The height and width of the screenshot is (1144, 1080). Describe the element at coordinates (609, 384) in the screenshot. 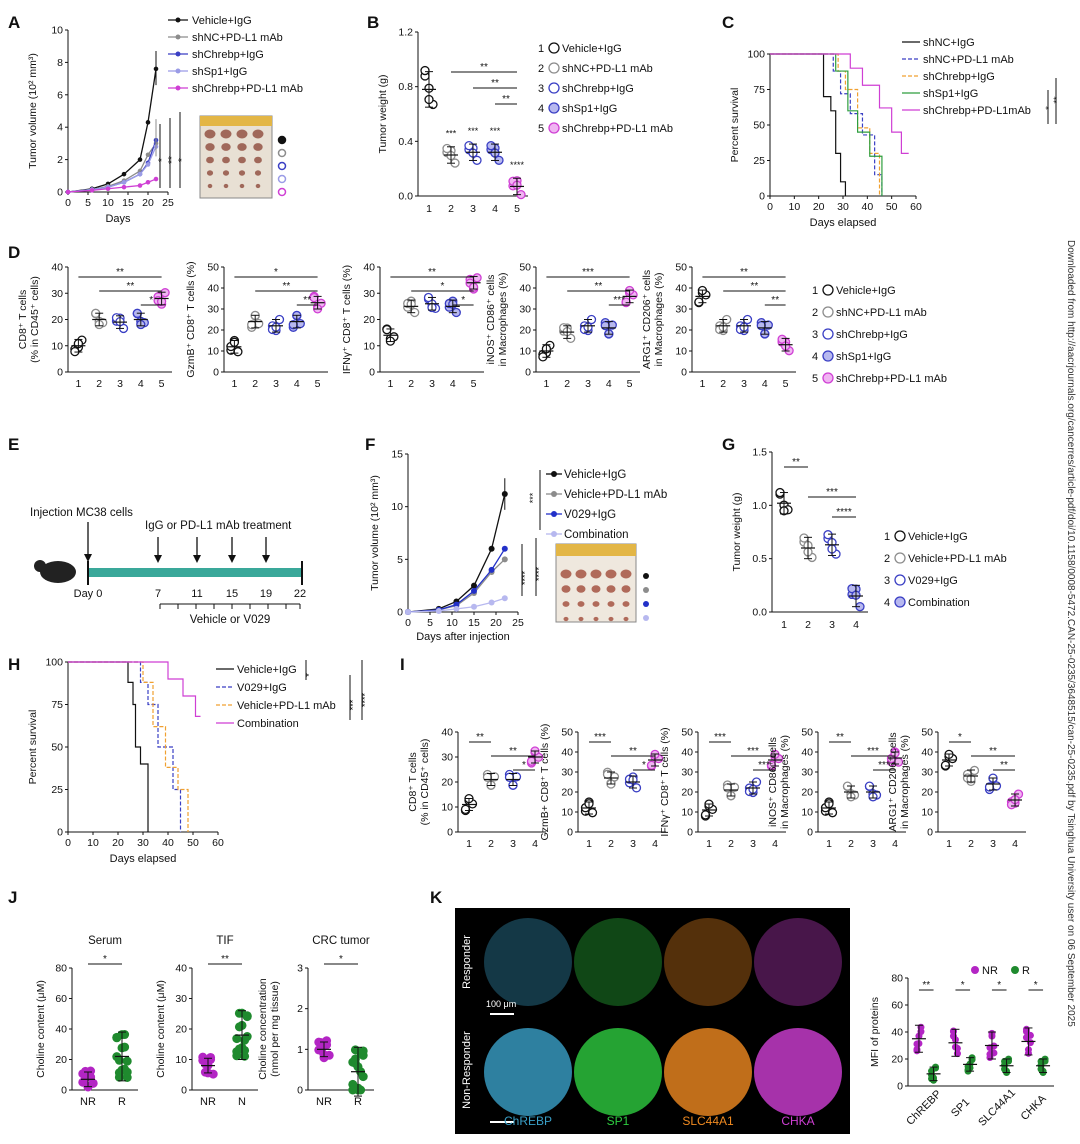

I see `chart-D-xtick-label: 4` at that location.